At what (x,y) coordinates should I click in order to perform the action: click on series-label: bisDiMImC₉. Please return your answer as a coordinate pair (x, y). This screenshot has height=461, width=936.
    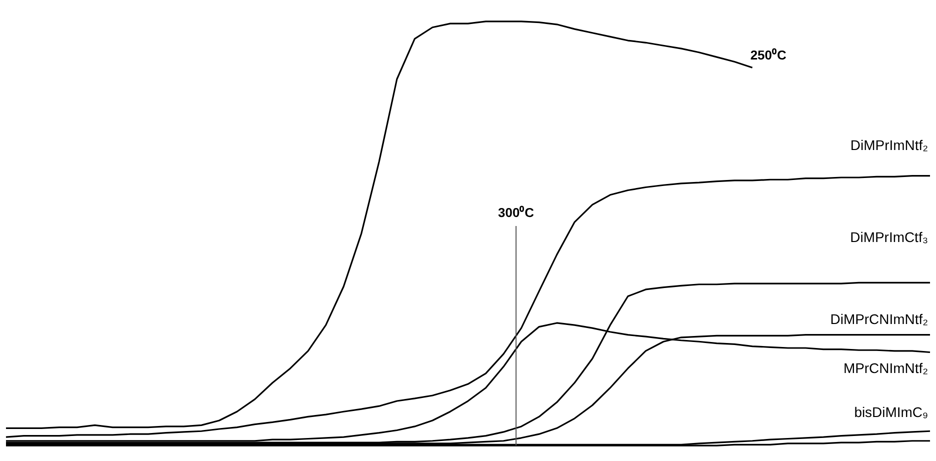
    Looking at the image, I should click on (891, 412).